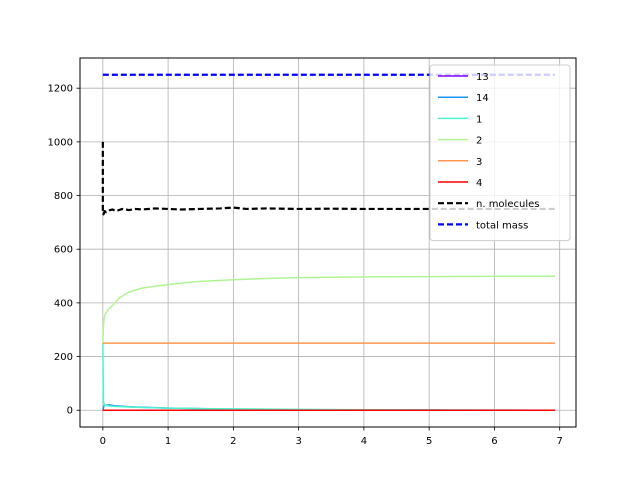  I want to click on legend-label: 3, so click(479, 162).